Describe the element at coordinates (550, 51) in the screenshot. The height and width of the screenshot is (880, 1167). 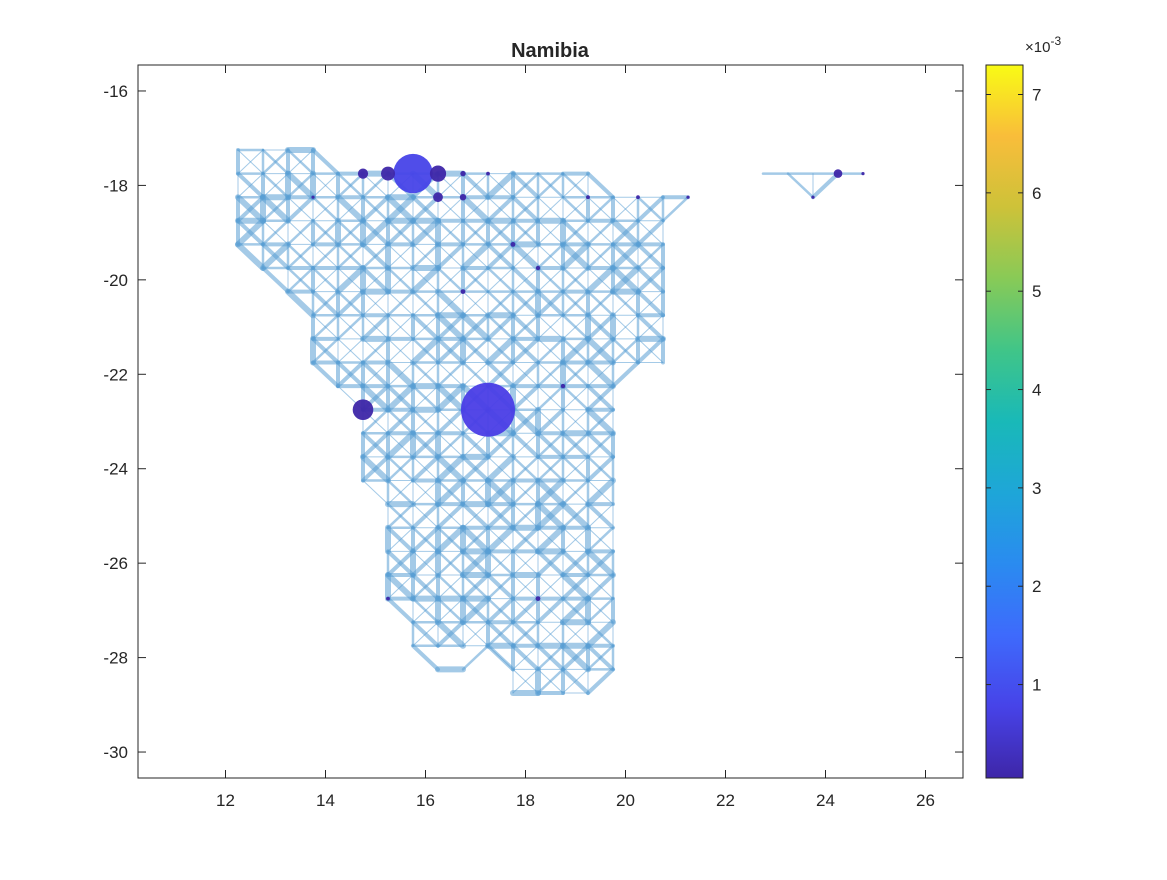
I see `chart-title: Namibia` at that location.